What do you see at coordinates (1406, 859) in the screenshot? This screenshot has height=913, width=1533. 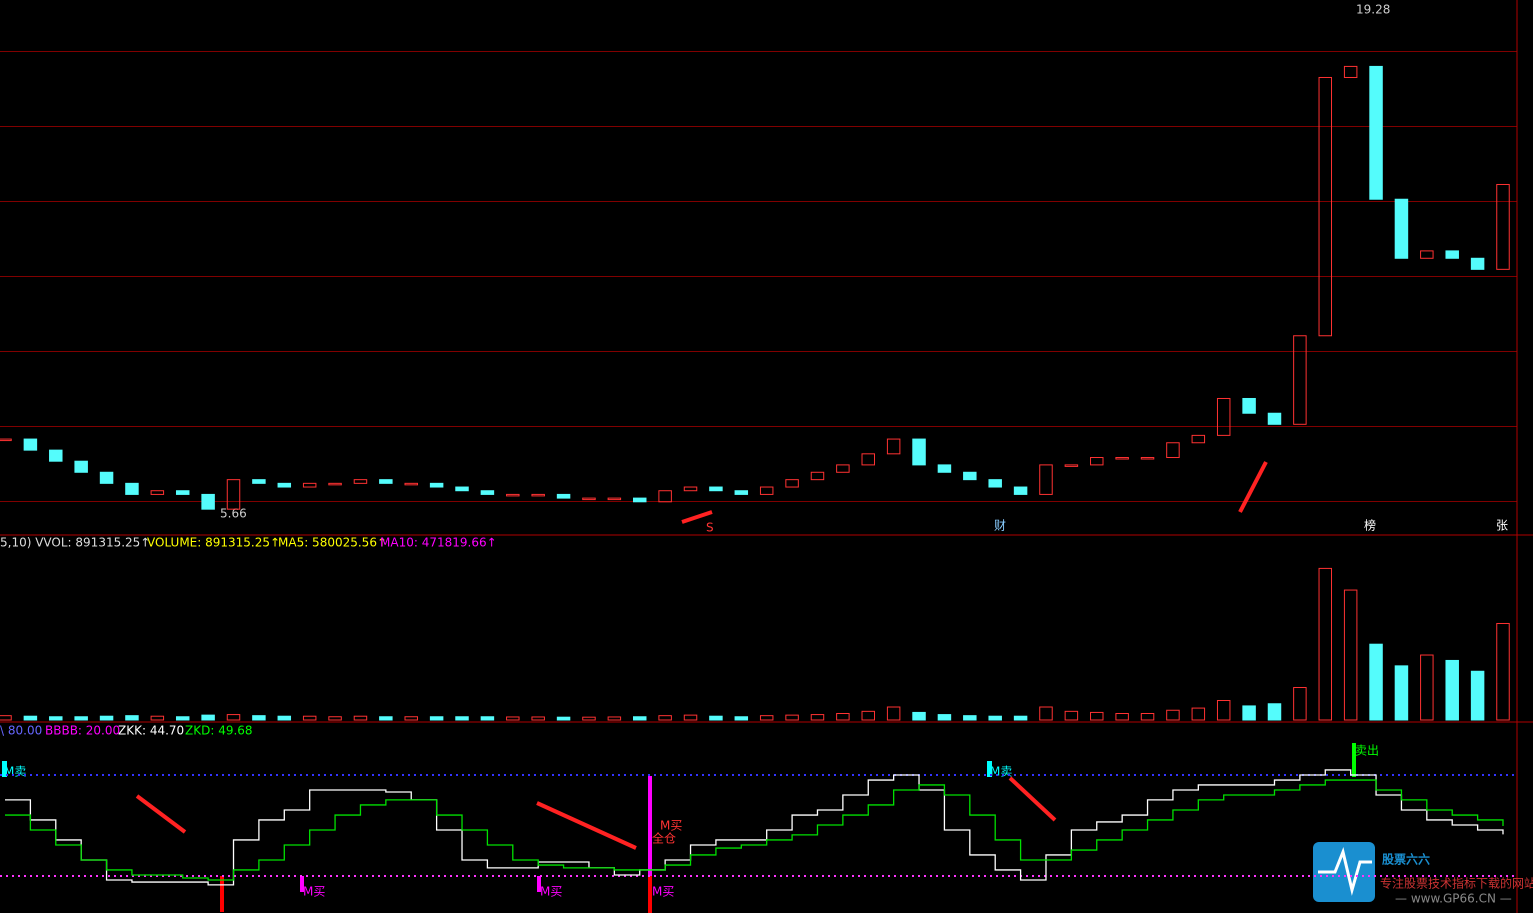 I see `logo-title: 股票六六` at bounding box center [1406, 859].